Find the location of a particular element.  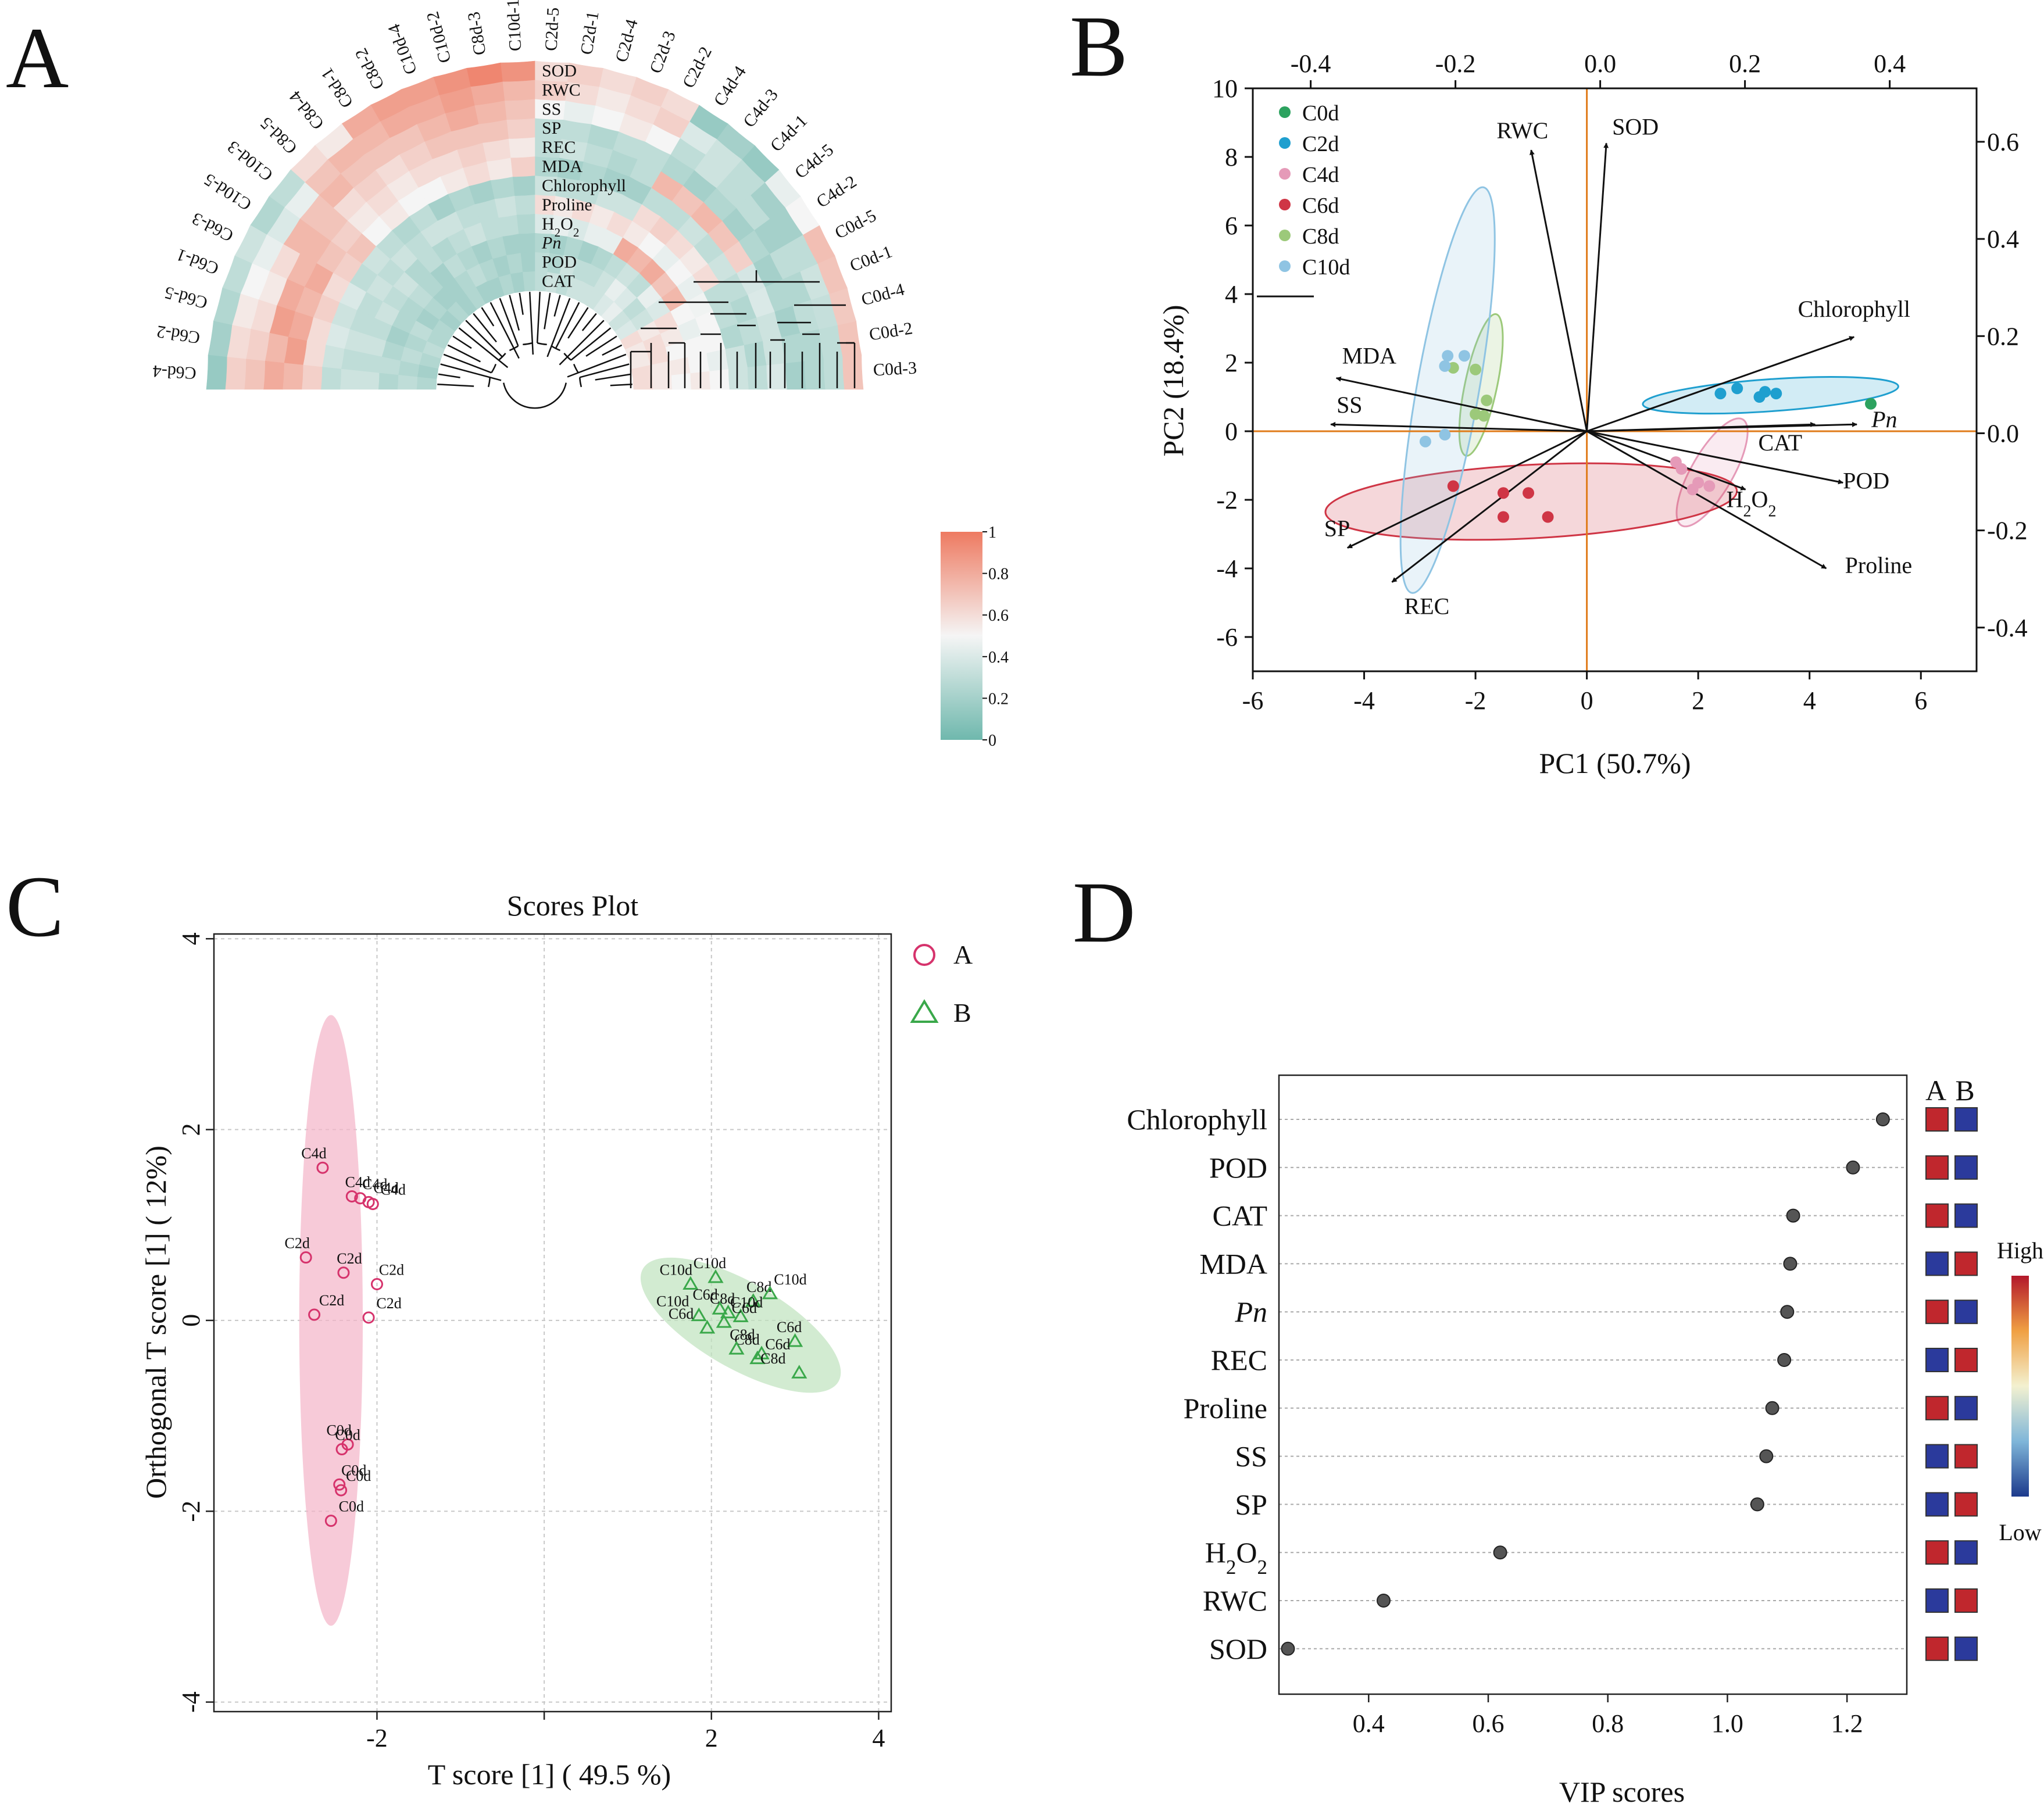

formula-part: O is located at coordinates (1246, 1552).